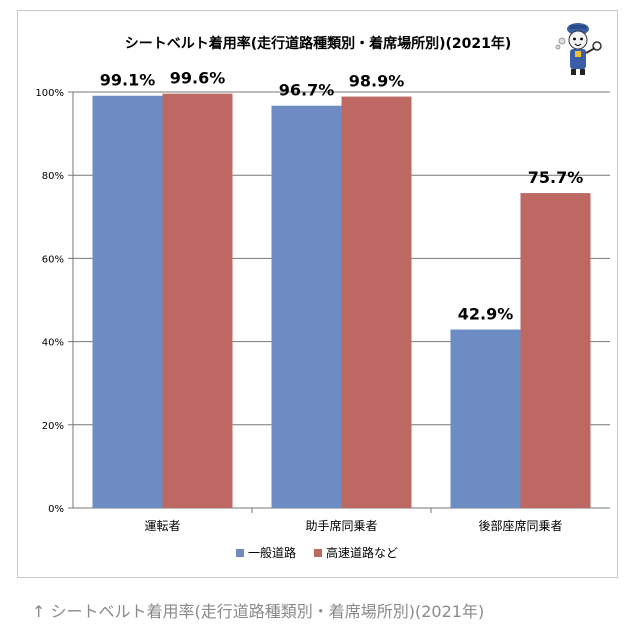 This screenshot has height=641, width=637. Describe the element at coordinates (486, 314) in the screenshot. I see `data-label: 42.9%` at that location.